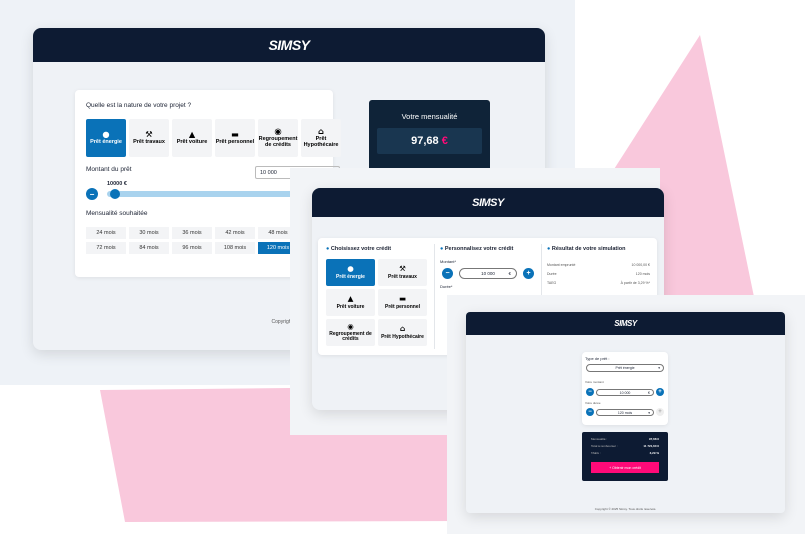 Image resolution: width=805 pixels, height=534 pixels. What do you see at coordinates (106, 233) in the screenshot?
I see `duration-option: 24 mois` at bounding box center [106, 233].